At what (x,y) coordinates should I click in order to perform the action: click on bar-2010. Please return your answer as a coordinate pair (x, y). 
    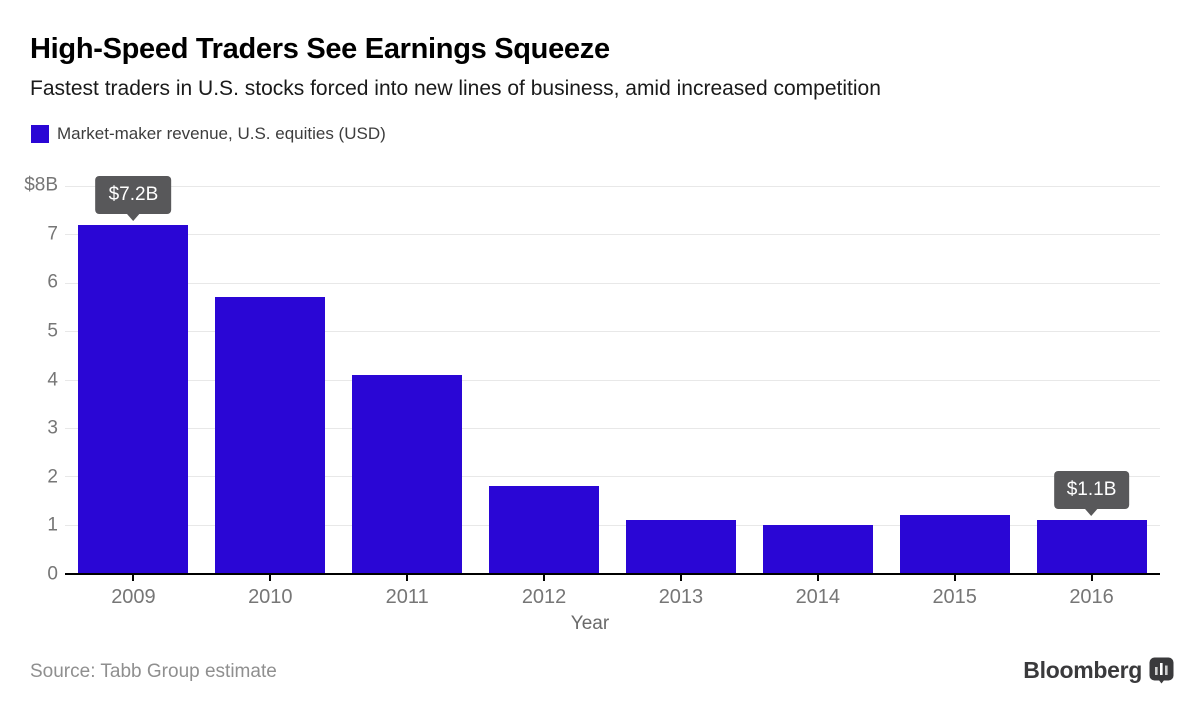
    Looking at the image, I should click on (270, 435).